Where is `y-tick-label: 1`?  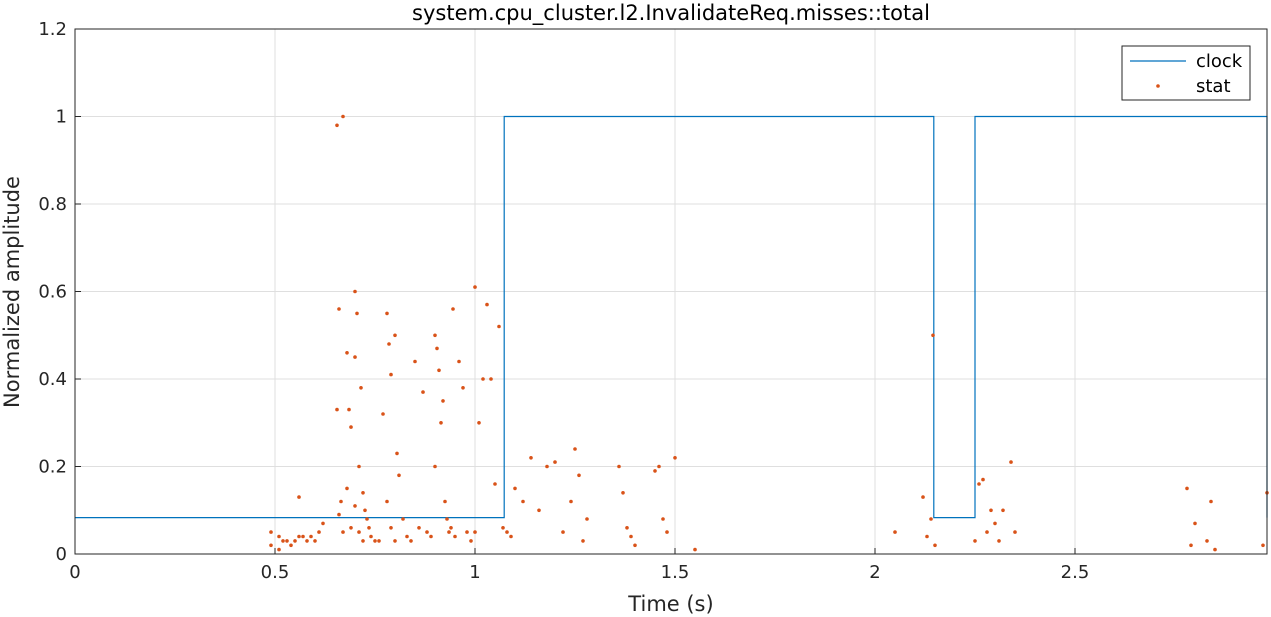
y-tick-label: 1 is located at coordinates (61, 117).